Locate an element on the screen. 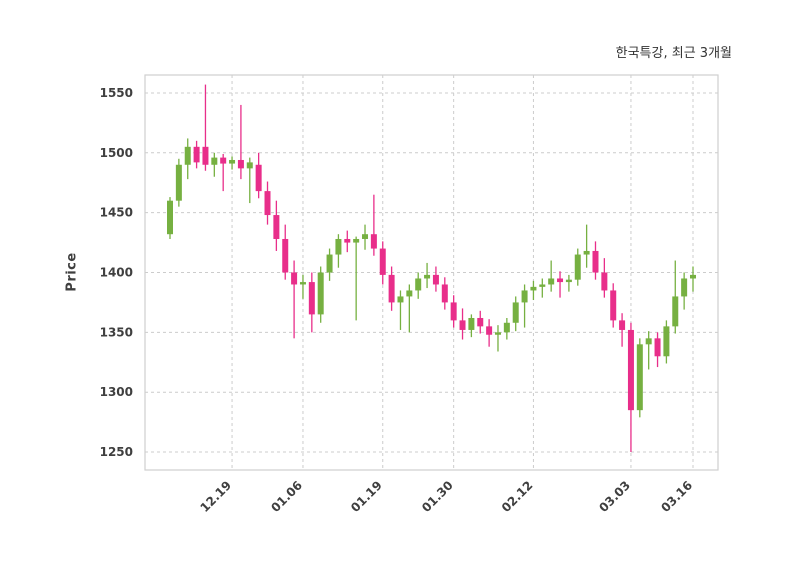 The width and height of the screenshot is (800, 575). y-tick-label: 1250 is located at coordinates (116, 452).